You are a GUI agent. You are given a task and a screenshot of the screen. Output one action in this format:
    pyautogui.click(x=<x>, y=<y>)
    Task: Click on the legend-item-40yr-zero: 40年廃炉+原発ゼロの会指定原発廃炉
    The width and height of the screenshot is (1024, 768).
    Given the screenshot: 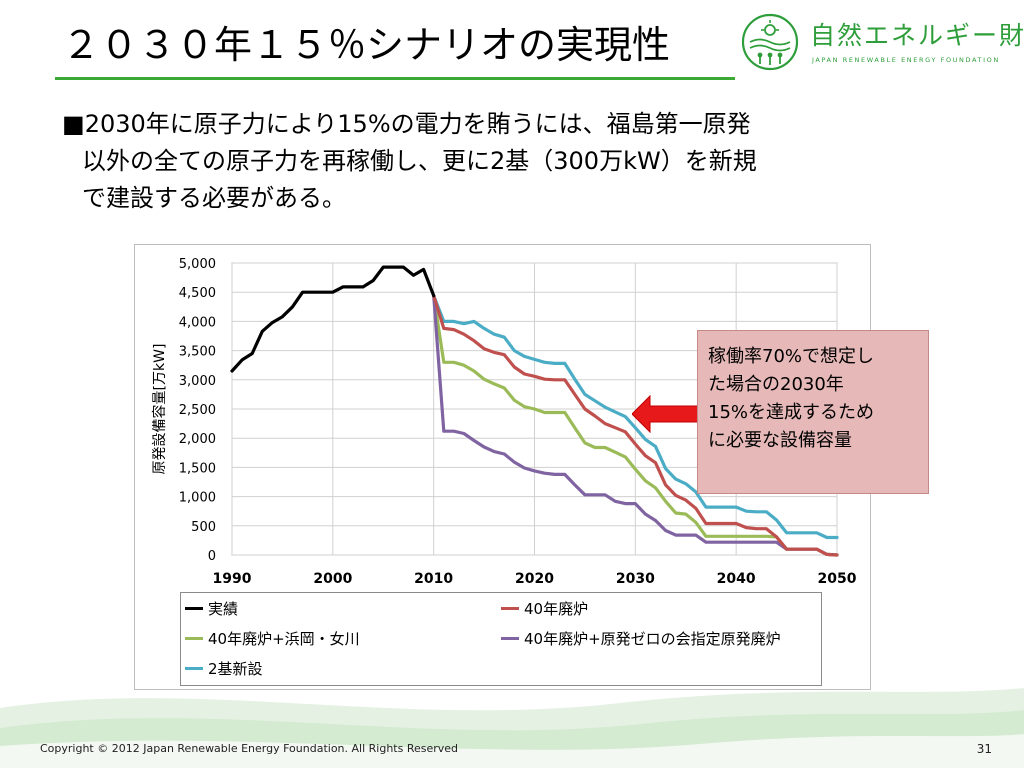 What is the action you would take?
    pyautogui.click(x=641, y=638)
    